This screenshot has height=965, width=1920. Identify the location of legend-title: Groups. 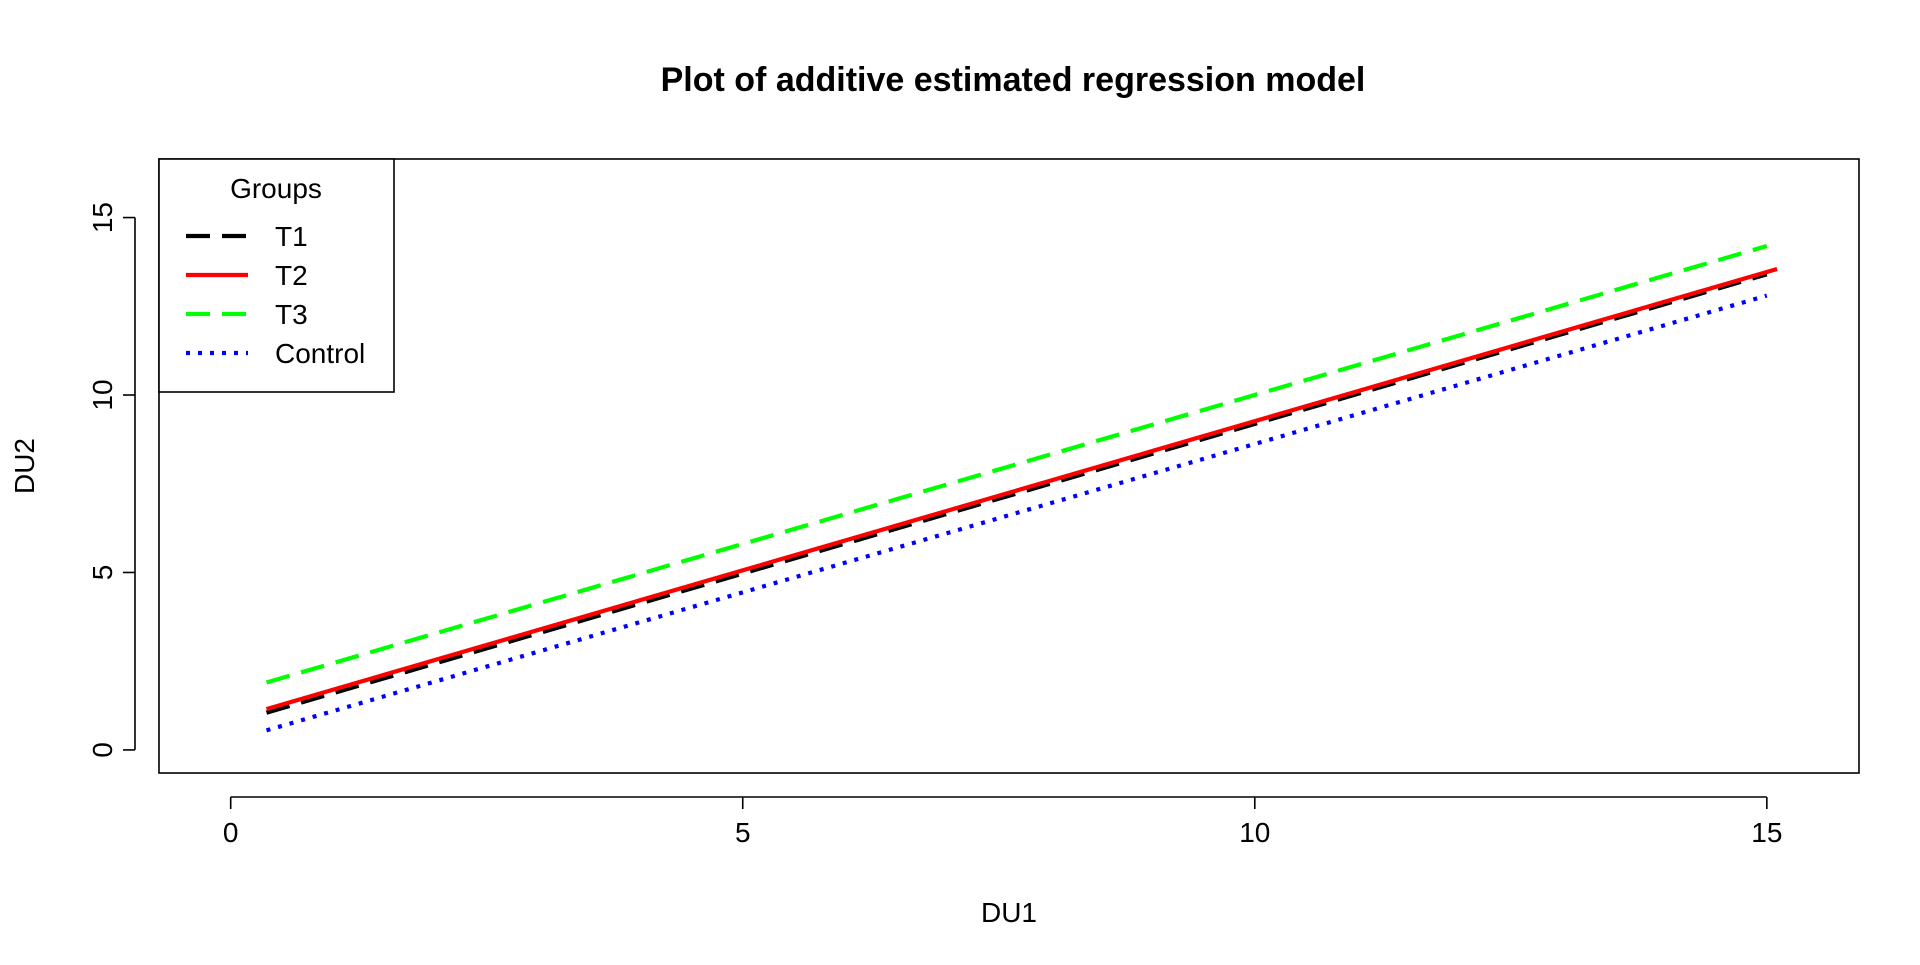
(276, 188).